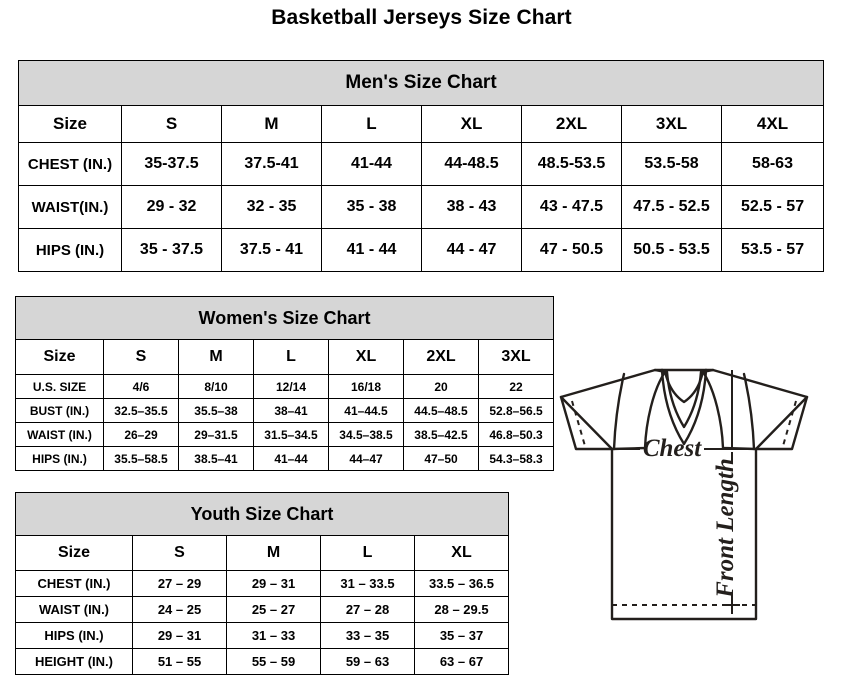 This screenshot has width=843, height=679. What do you see at coordinates (74, 553) in the screenshot?
I see `youth-col-size: Size` at bounding box center [74, 553].